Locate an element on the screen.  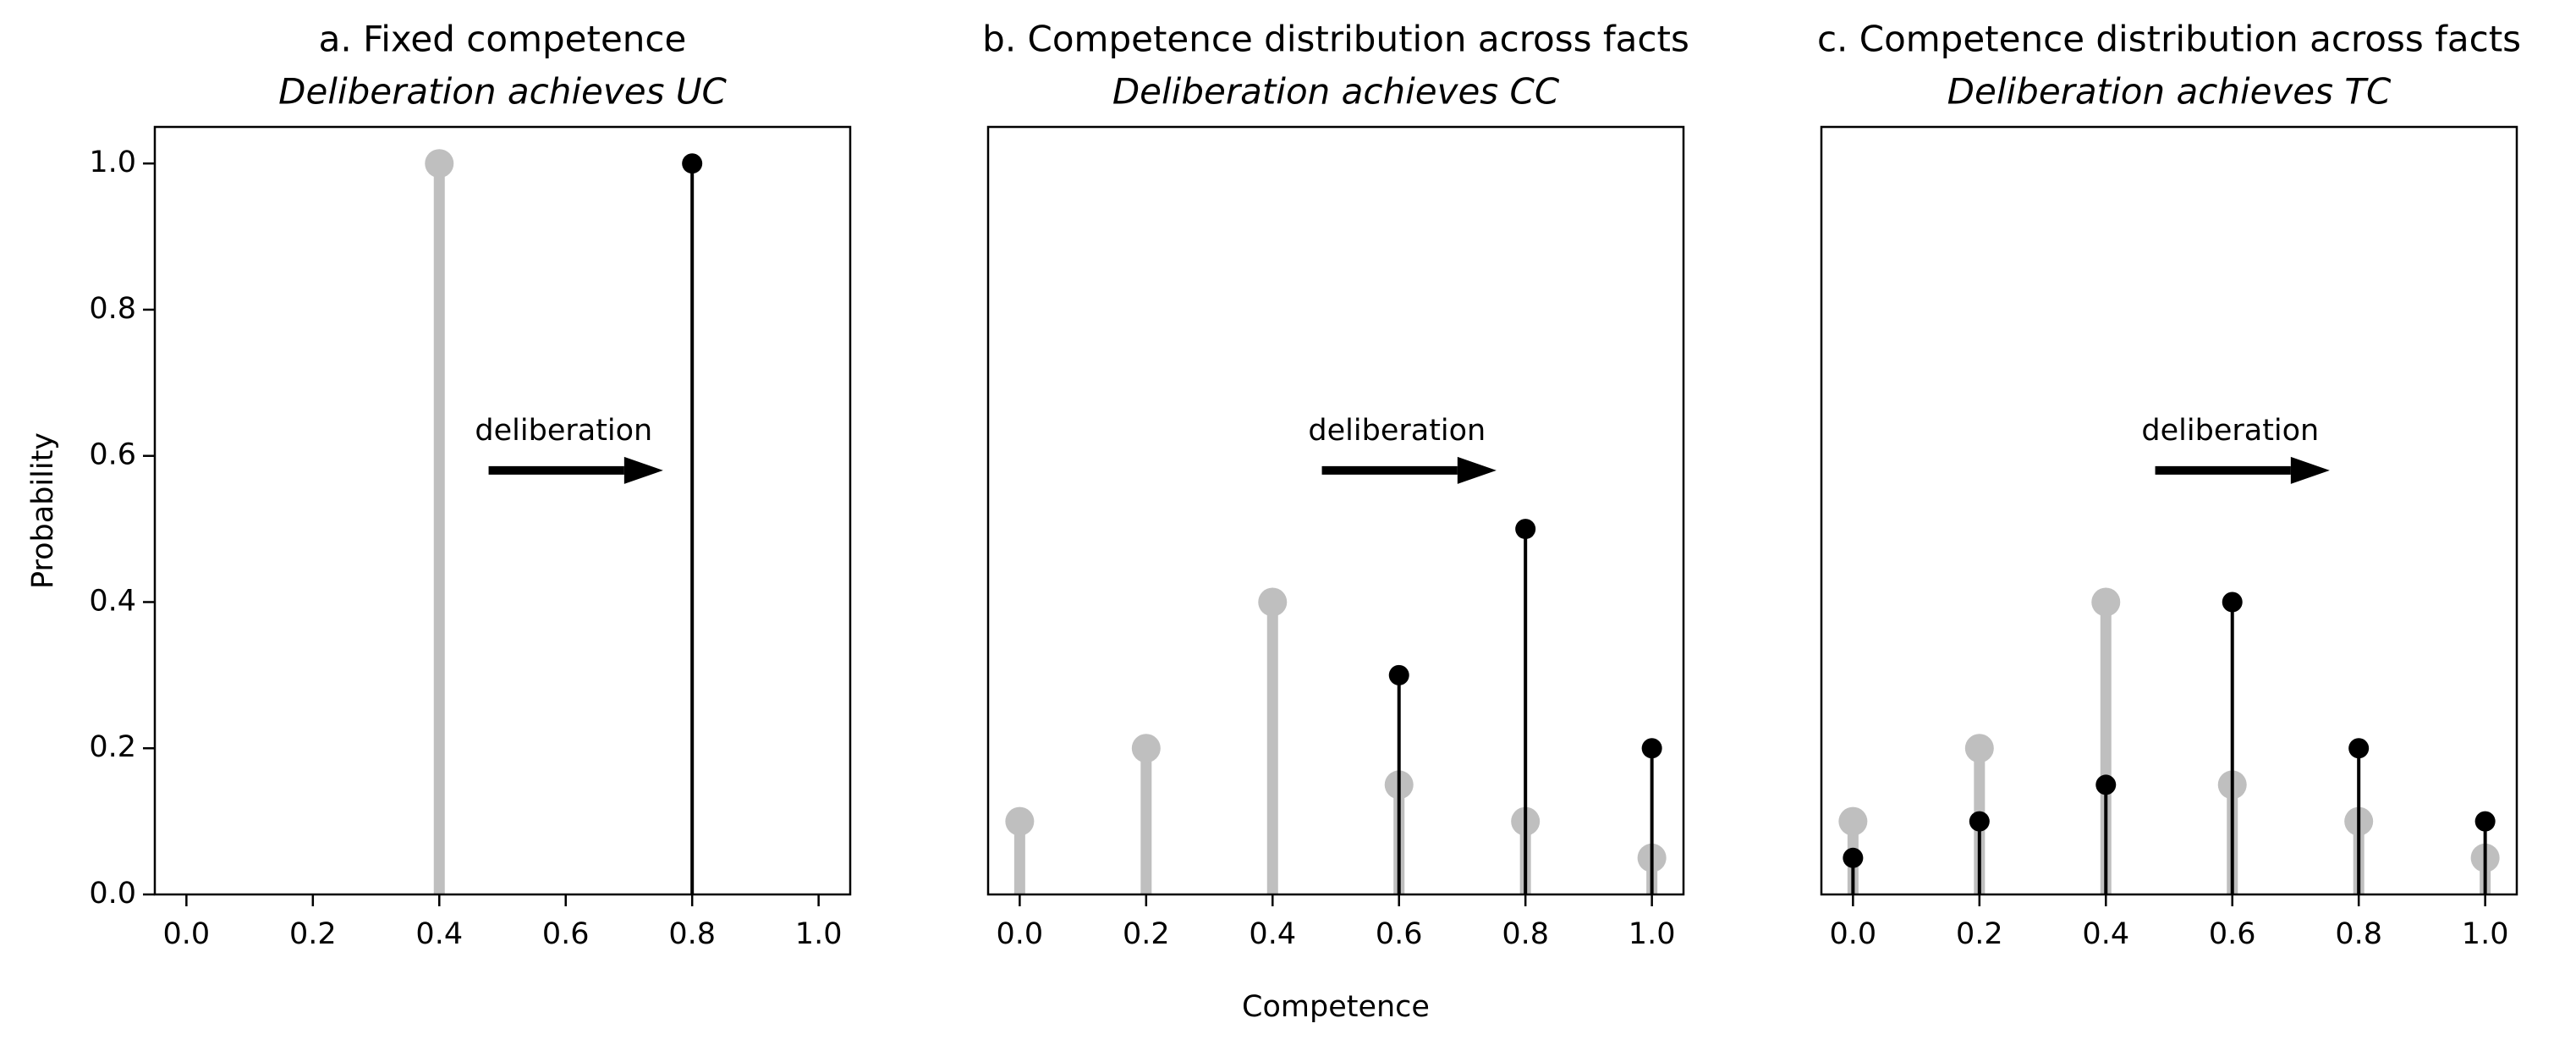
chart-subtitle: Deliberation achieves TC is located at coordinates (2169, 92).